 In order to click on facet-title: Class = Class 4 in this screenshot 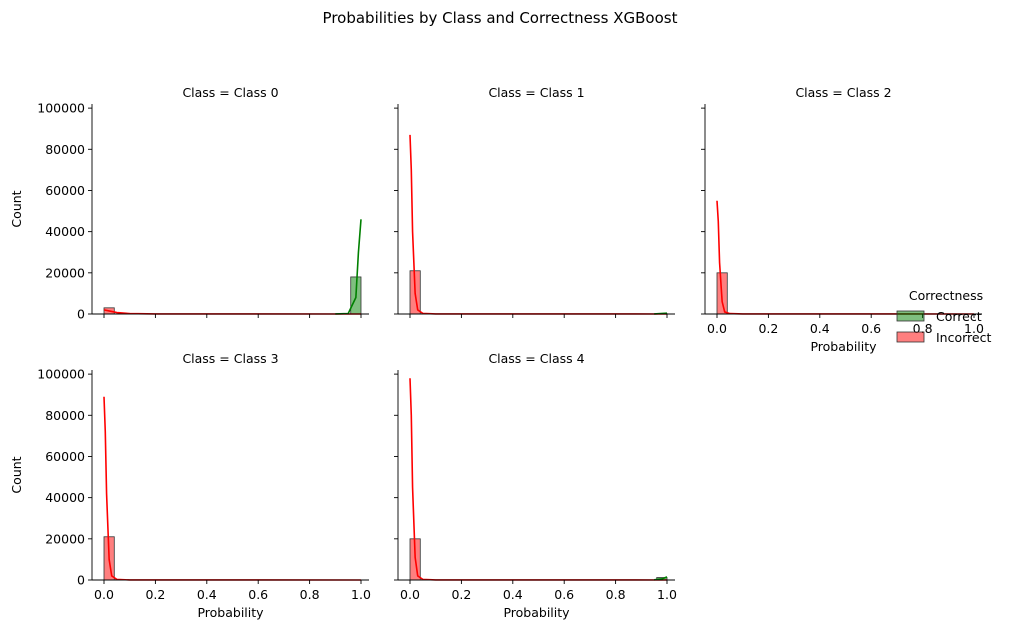, I will do `click(536, 358)`.